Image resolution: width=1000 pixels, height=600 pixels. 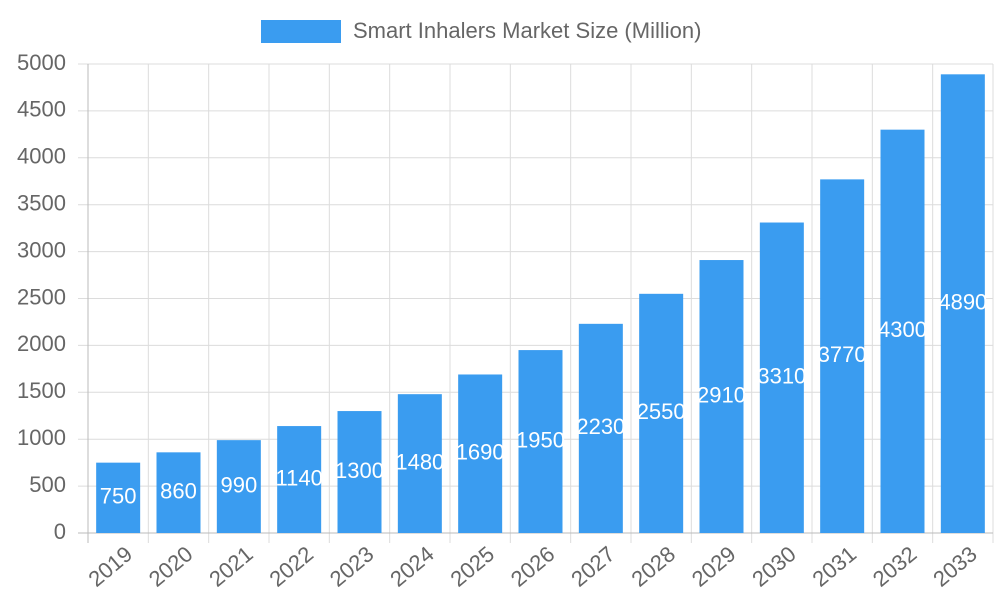 I want to click on legend-swatch, so click(x=301, y=31).